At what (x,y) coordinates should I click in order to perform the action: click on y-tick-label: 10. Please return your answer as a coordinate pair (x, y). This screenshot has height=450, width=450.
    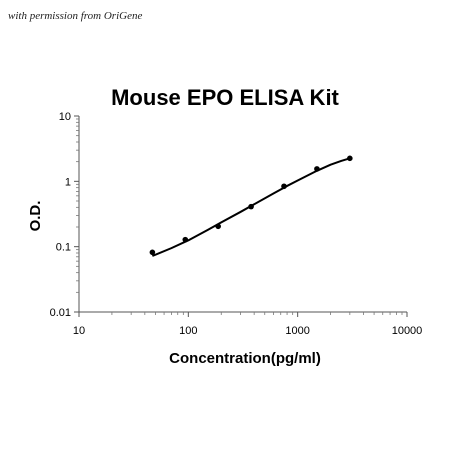
    Looking at the image, I should click on (65, 117).